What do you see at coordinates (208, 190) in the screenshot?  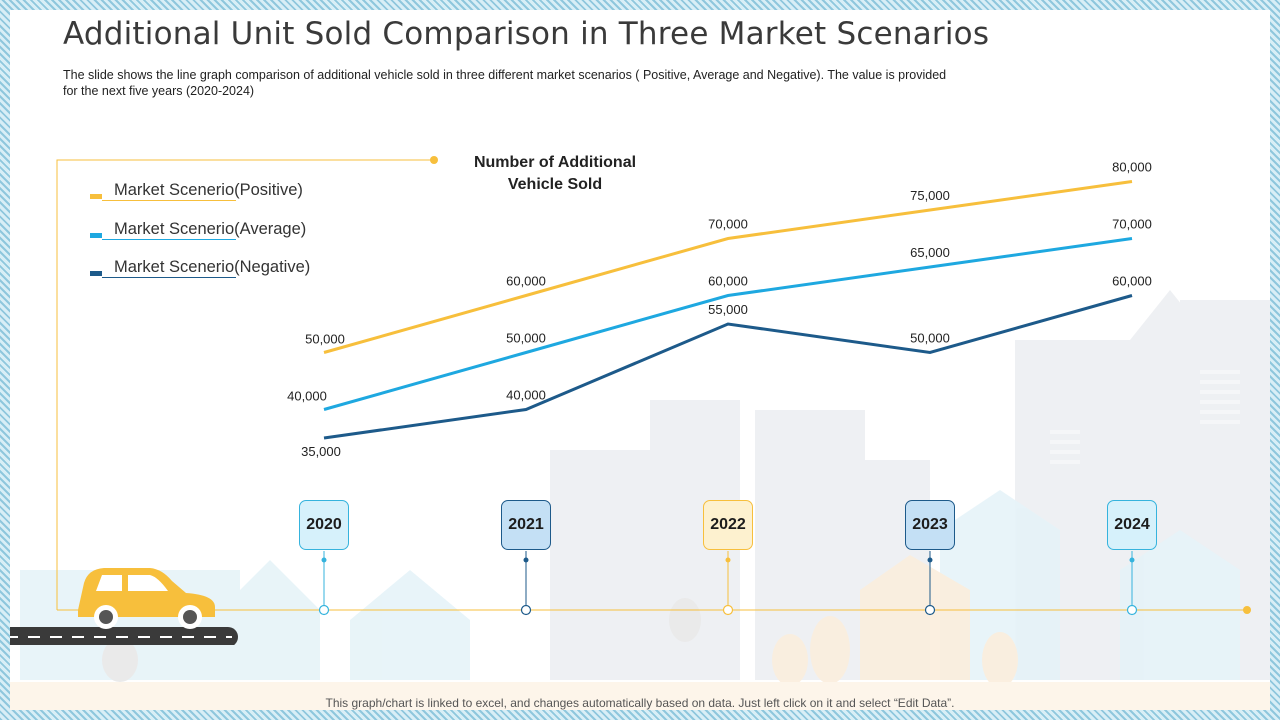 I see `legend-label-positive: Market Scenerio(Positive)` at bounding box center [208, 190].